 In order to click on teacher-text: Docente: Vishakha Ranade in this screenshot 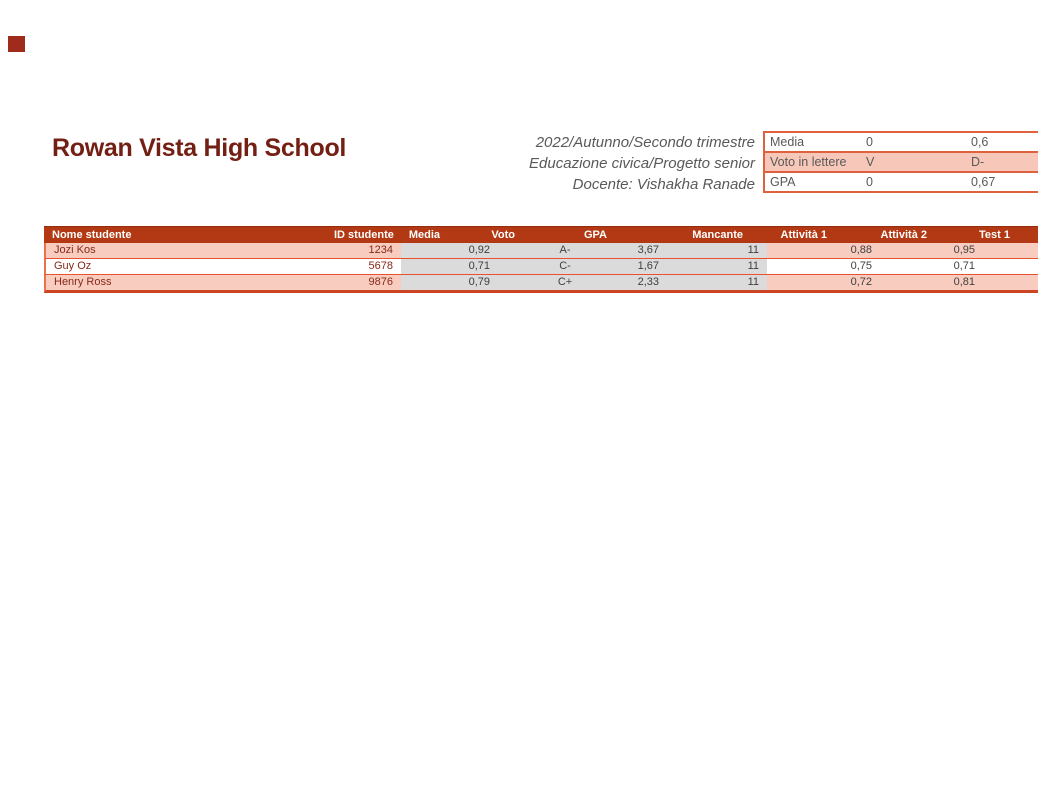, I will do `click(663, 184)`.